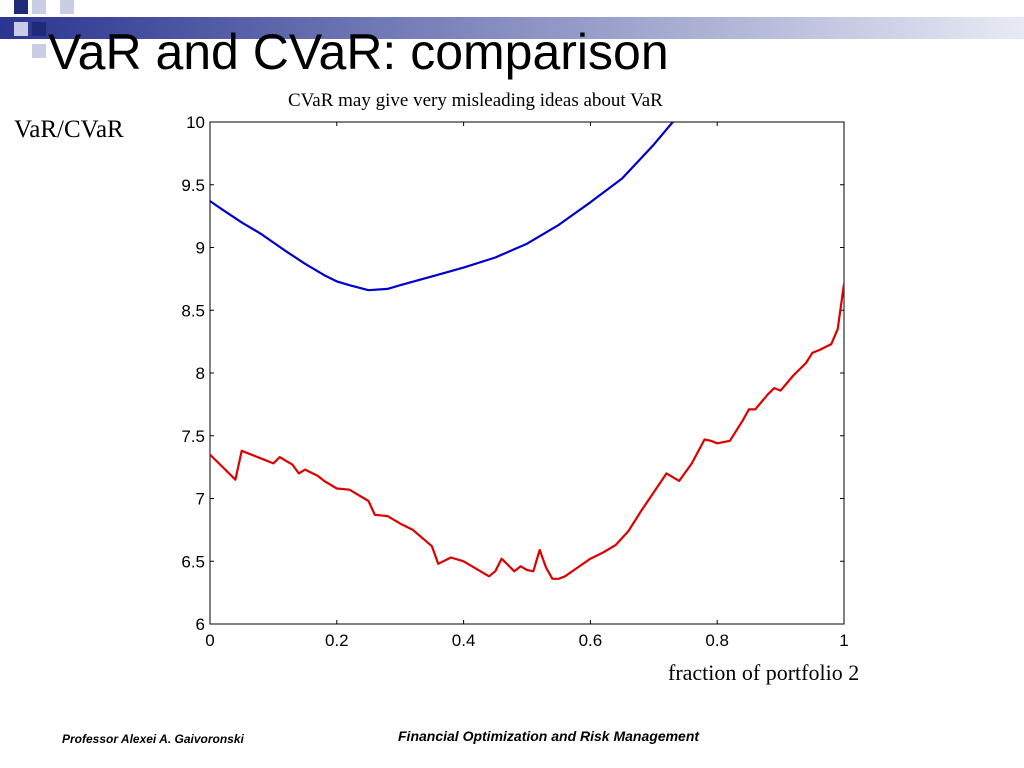 This screenshot has width=1024, height=768. Describe the element at coordinates (843, 640) in the screenshot. I see `x-tick-label: 1` at that location.